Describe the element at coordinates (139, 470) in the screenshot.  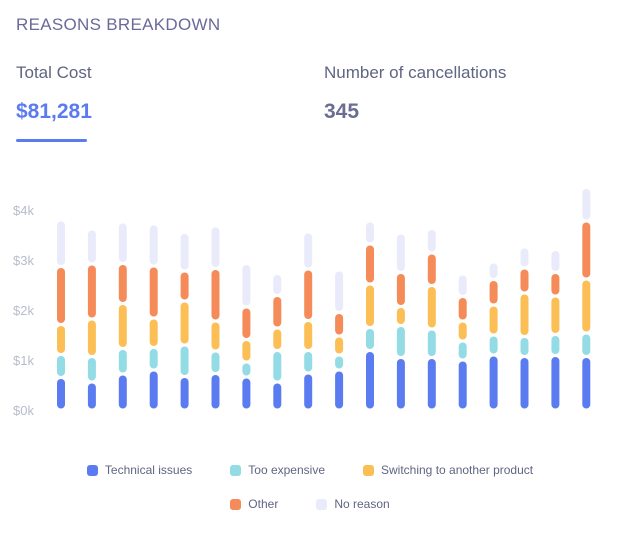
I see `legend-item-technical-issues: Technical issues` at that location.